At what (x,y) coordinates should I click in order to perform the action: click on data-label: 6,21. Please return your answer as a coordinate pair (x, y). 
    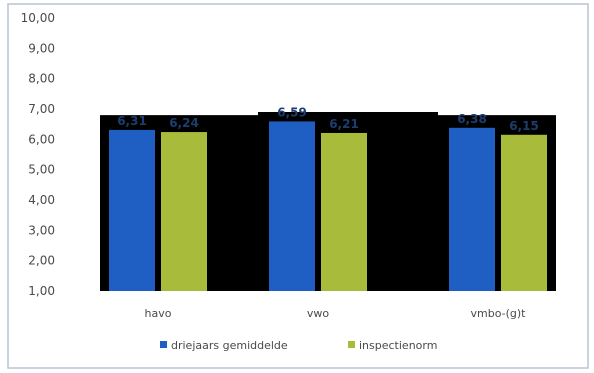
    Looking at the image, I should click on (344, 124).